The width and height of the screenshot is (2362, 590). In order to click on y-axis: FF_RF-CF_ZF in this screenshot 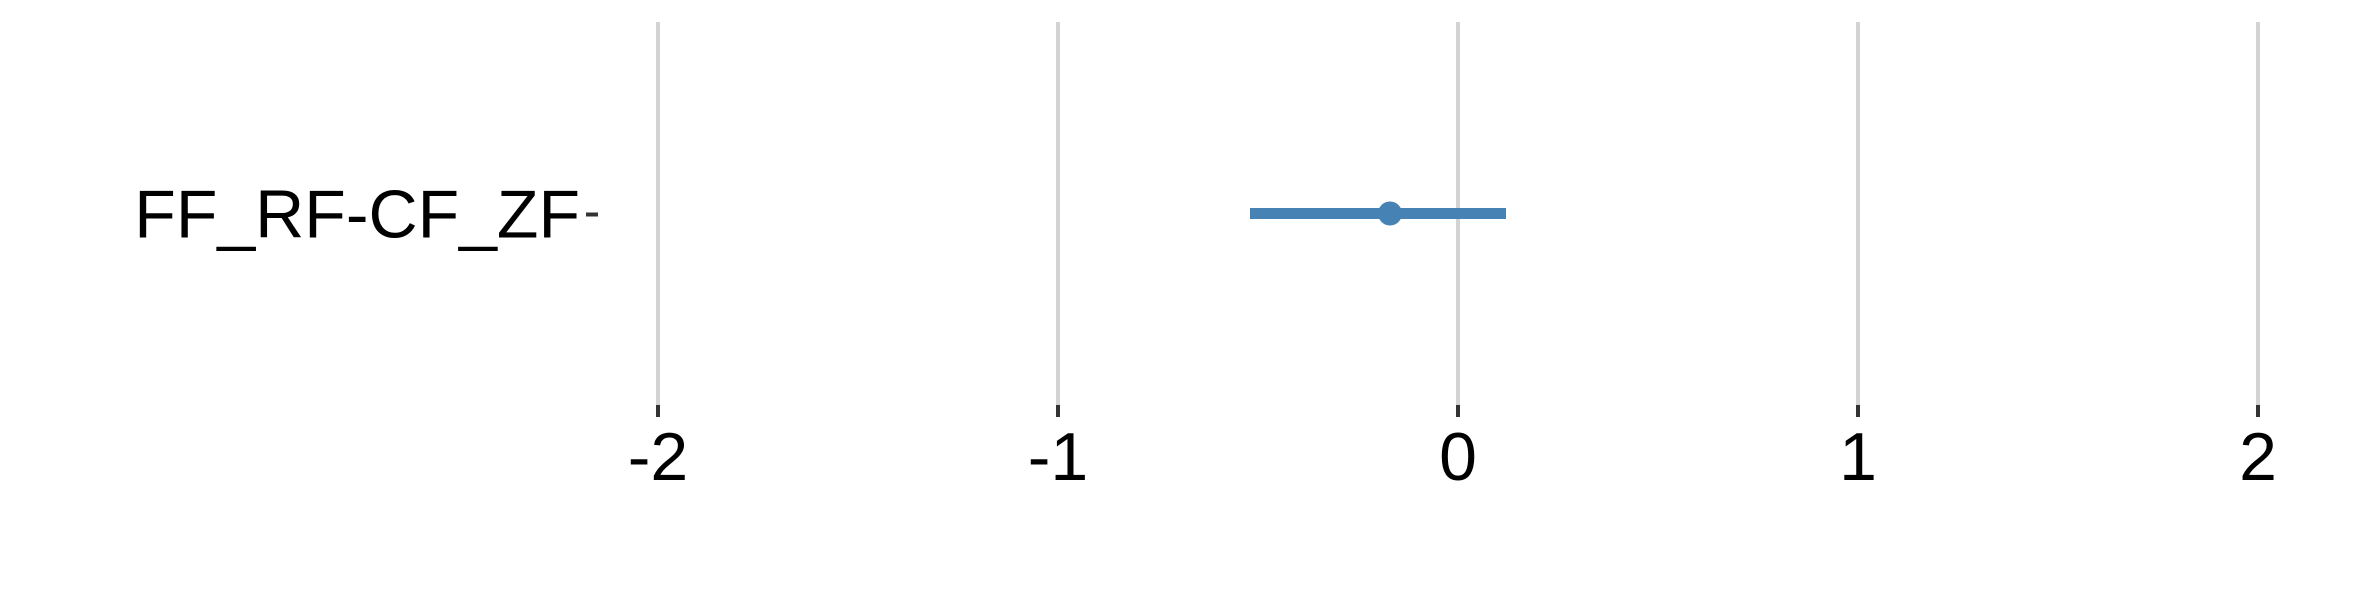, I will do `click(366, 215)`.